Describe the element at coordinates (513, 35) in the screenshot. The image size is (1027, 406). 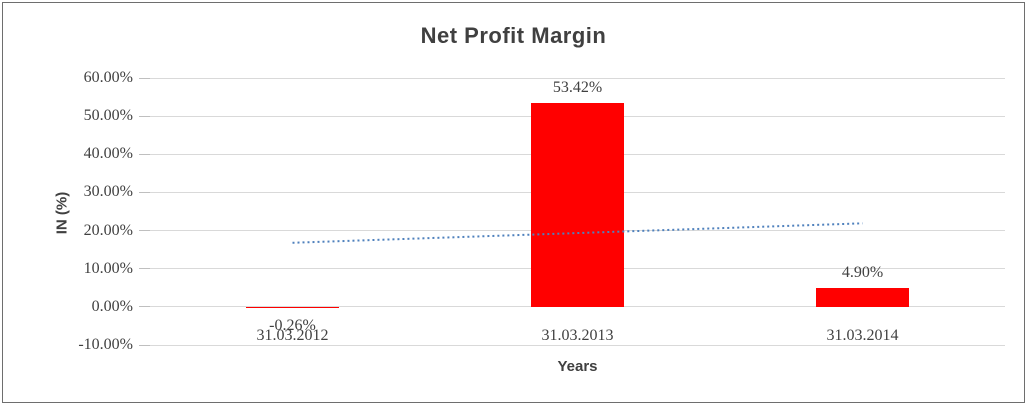
I see `chart-title: Net Profit Margin` at that location.